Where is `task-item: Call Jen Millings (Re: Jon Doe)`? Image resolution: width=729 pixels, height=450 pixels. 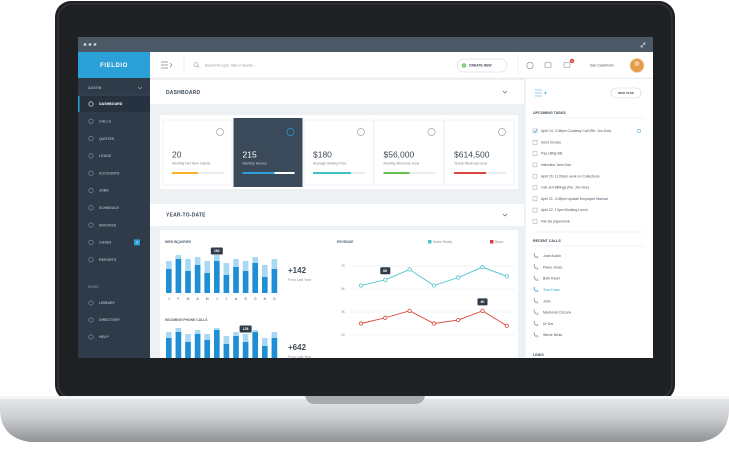 task-item: Call Jen Millings (Re: Jon Doe) is located at coordinates (565, 188).